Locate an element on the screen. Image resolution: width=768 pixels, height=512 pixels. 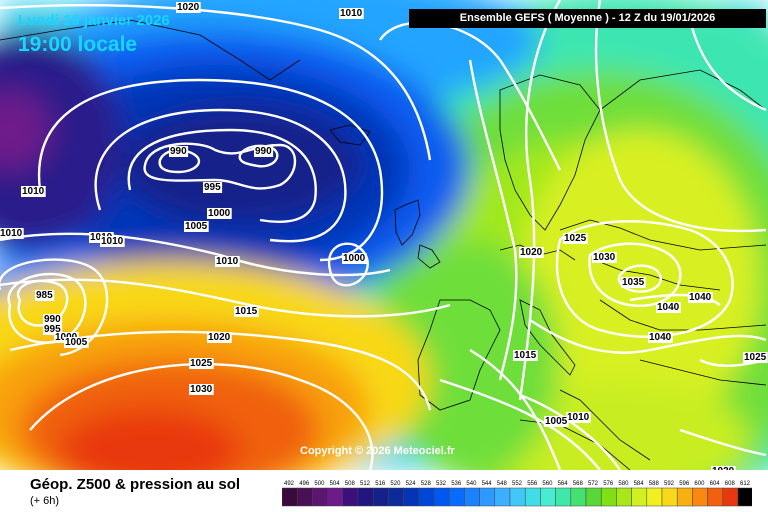
scale-tick-label: 584 is located at coordinates (639, 484).